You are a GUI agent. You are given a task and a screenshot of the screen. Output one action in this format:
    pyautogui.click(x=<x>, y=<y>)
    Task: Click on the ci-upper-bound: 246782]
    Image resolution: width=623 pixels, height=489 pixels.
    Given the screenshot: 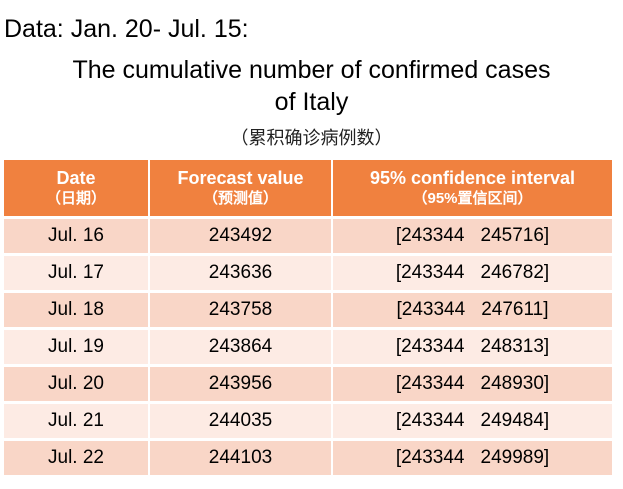 What is the action you would take?
    pyautogui.click(x=515, y=272)
    